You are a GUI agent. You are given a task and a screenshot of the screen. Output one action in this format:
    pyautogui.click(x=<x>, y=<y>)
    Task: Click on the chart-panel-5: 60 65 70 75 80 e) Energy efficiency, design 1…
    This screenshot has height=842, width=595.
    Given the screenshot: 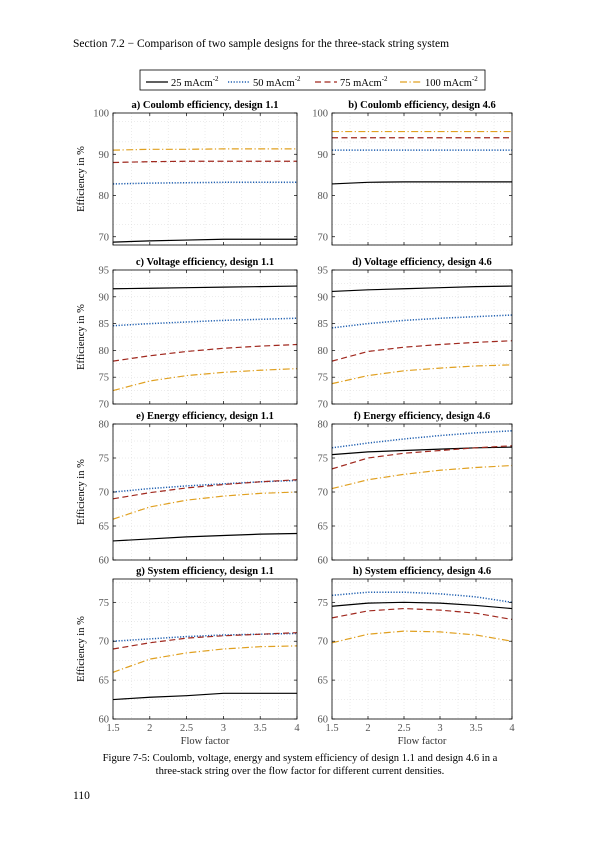 What is the action you would take?
    pyautogui.click(x=187, y=489)
    